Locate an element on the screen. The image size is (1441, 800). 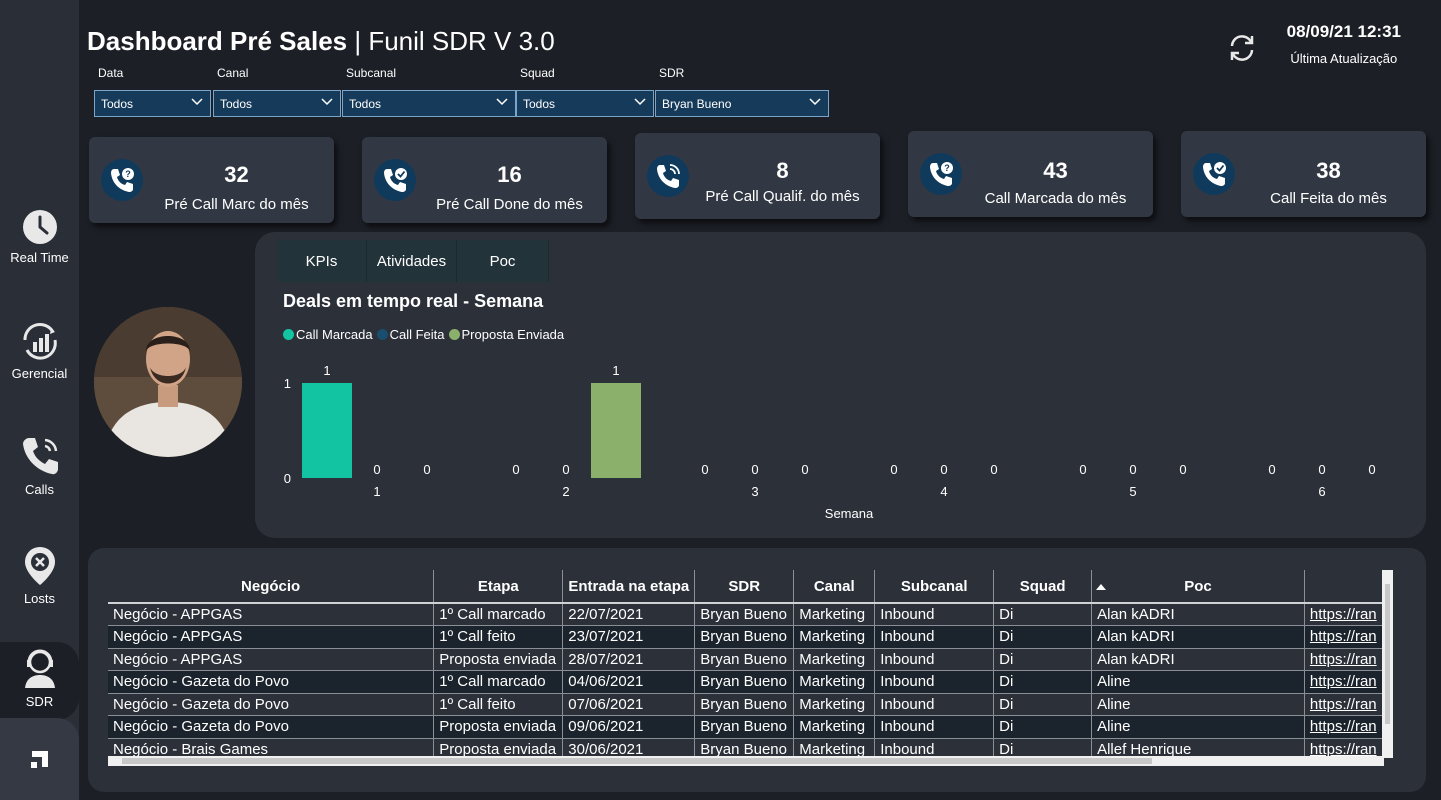
filter-squad-dropdown: Todos is located at coordinates (585, 103).